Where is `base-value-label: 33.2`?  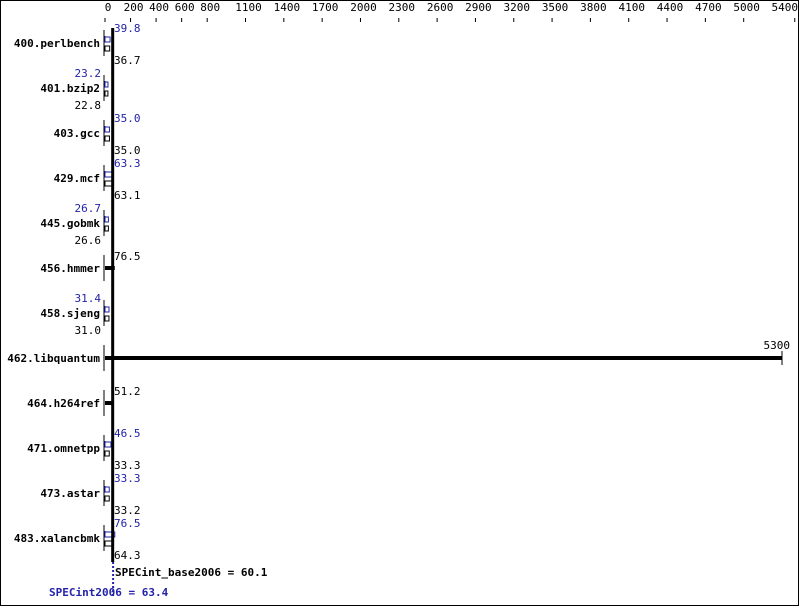 base-value-label: 33.2 is located at coordinates (127, 510).